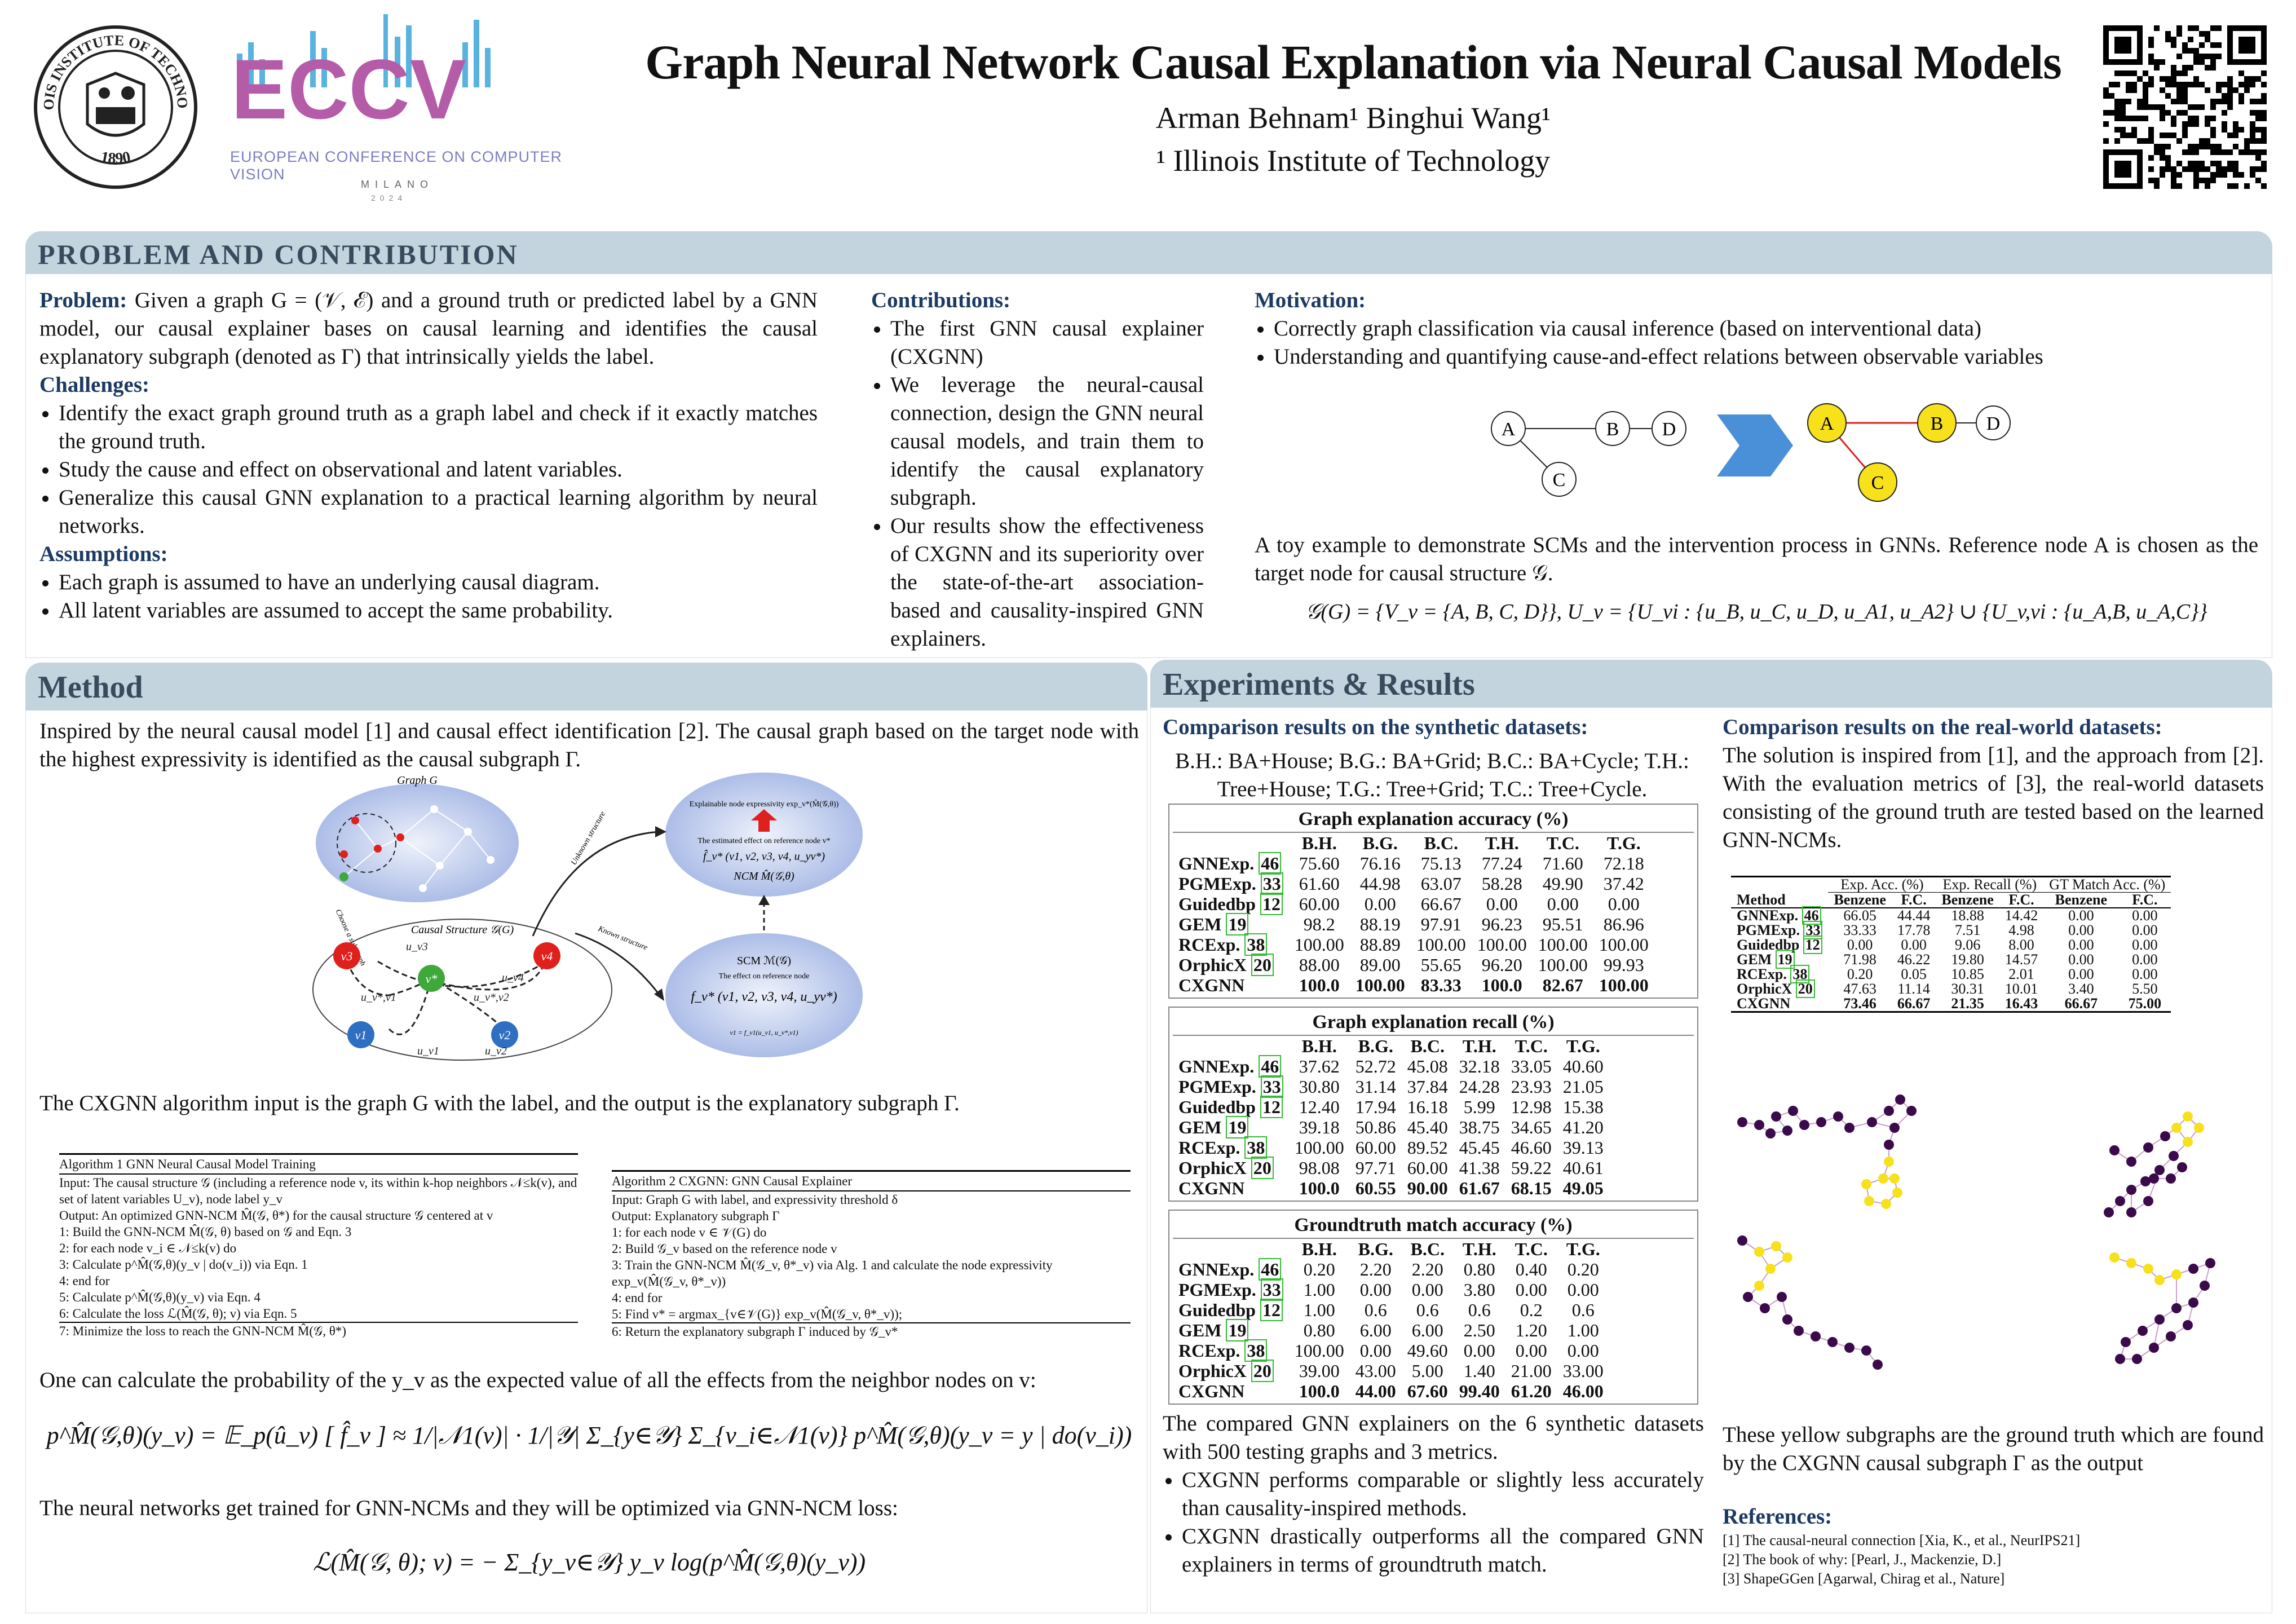 The width and height of the screenshot is (2296, 1624). Describe the element at coordinates (1583, 1127) in the screenshot. I see `value-cell: 41.20` at that location.